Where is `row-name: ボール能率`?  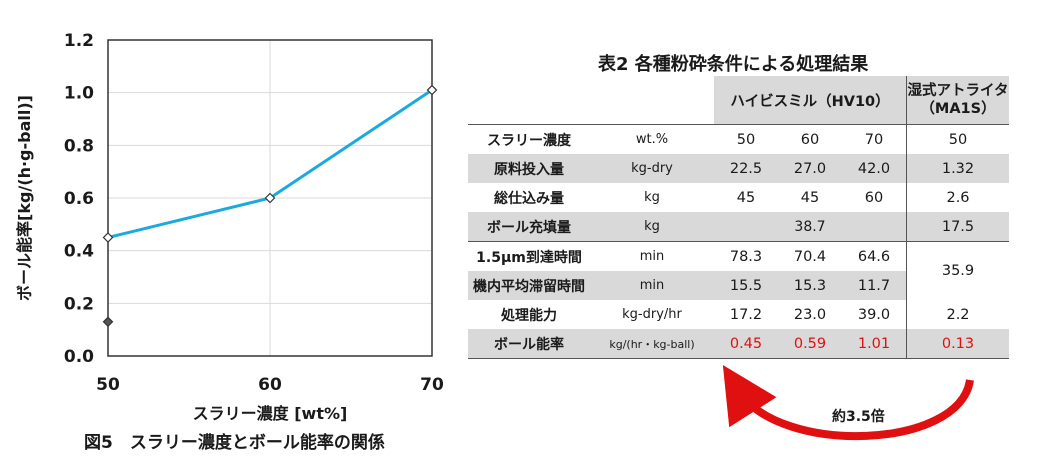 row-name: ボール能率 is located at coordinates (529, 344).